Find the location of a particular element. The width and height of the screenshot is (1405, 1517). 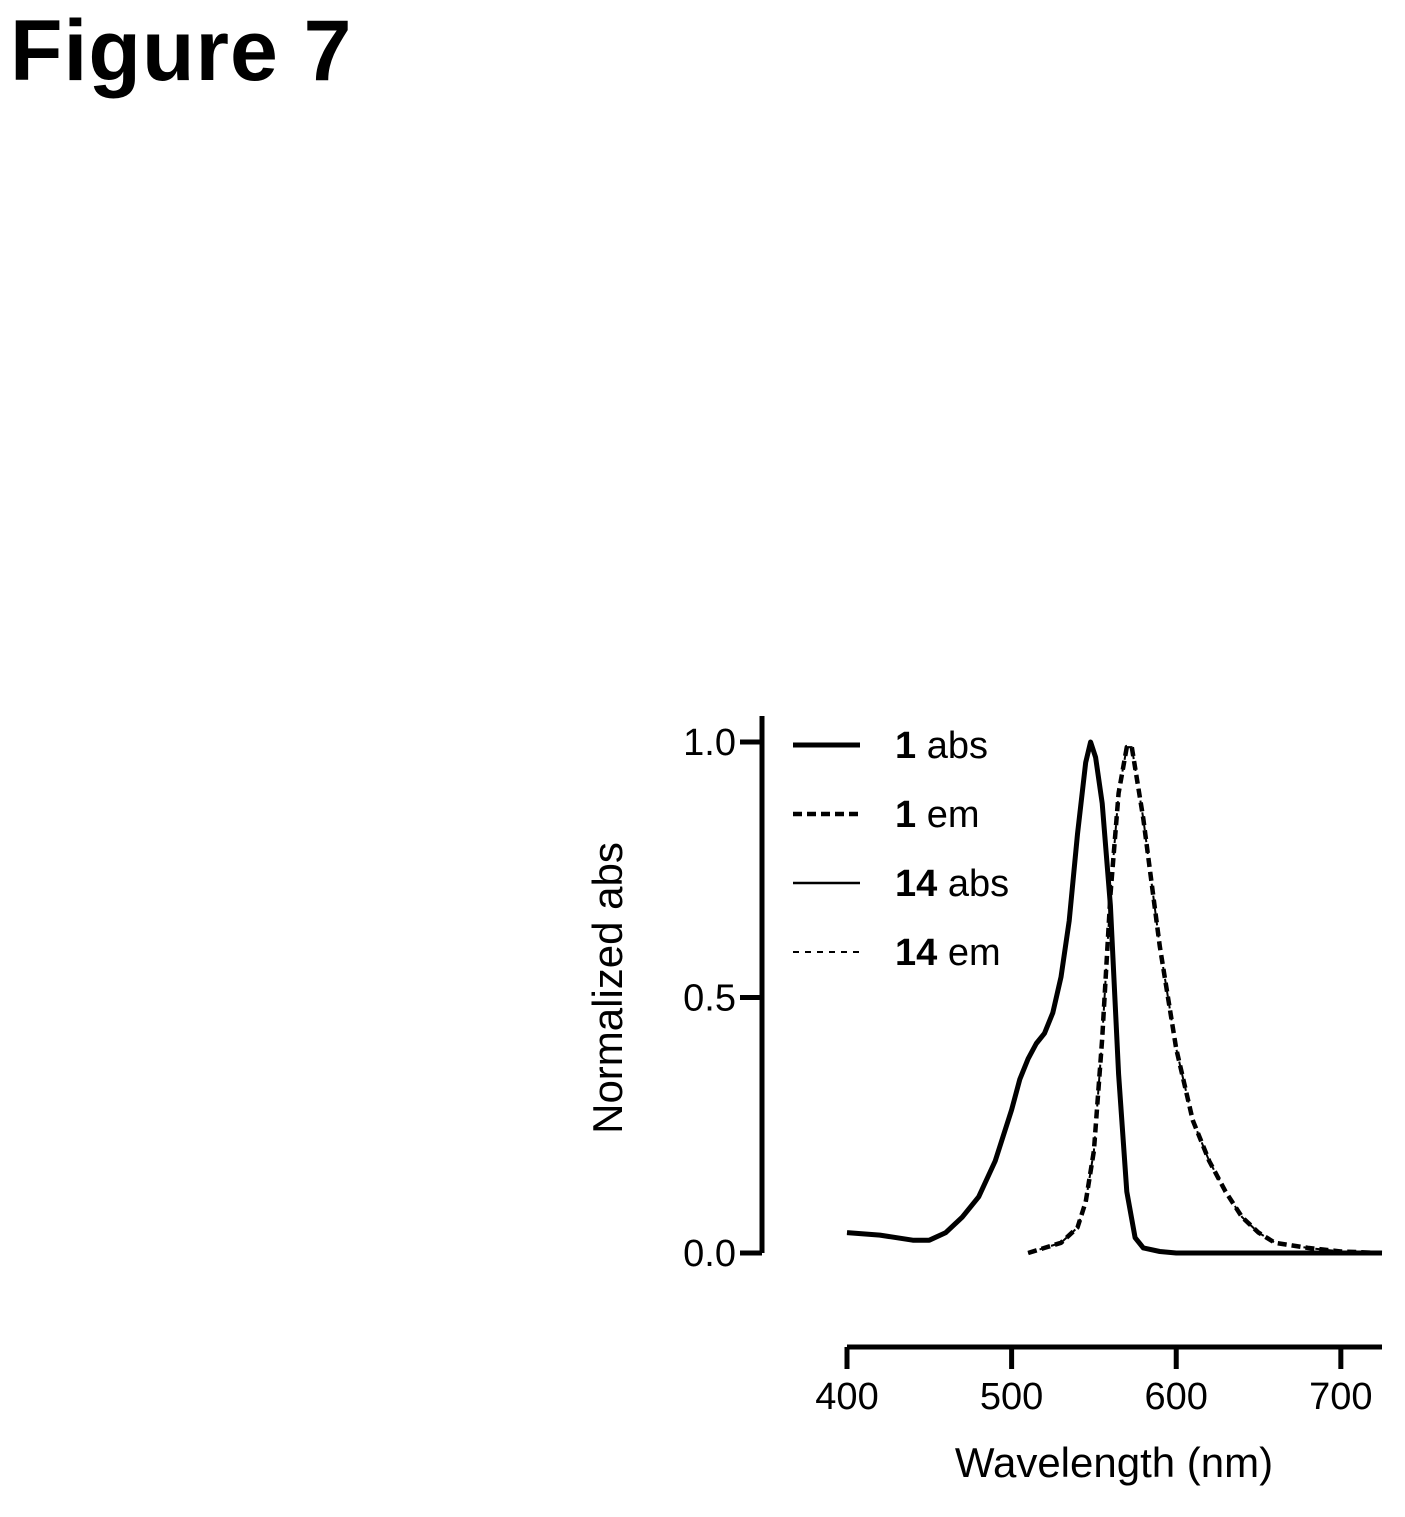

x-axis-label: Wavelength (nm) is located at coordinates (1114, 1462).